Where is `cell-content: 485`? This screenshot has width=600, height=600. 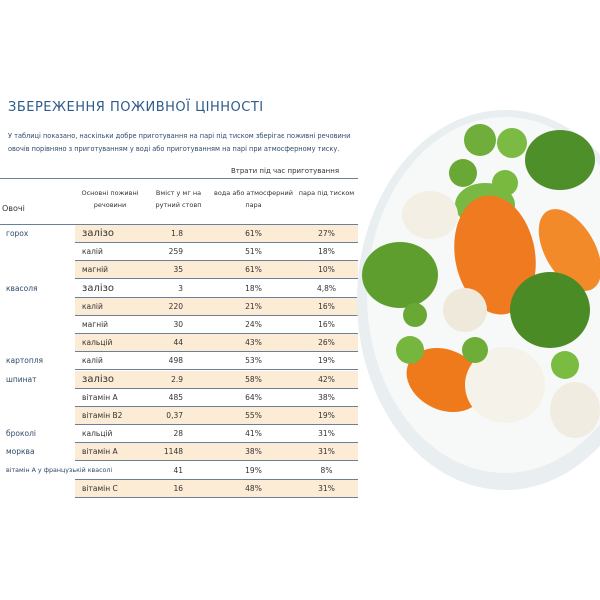
cell-content: 485 is located at coordinates (175, 397).